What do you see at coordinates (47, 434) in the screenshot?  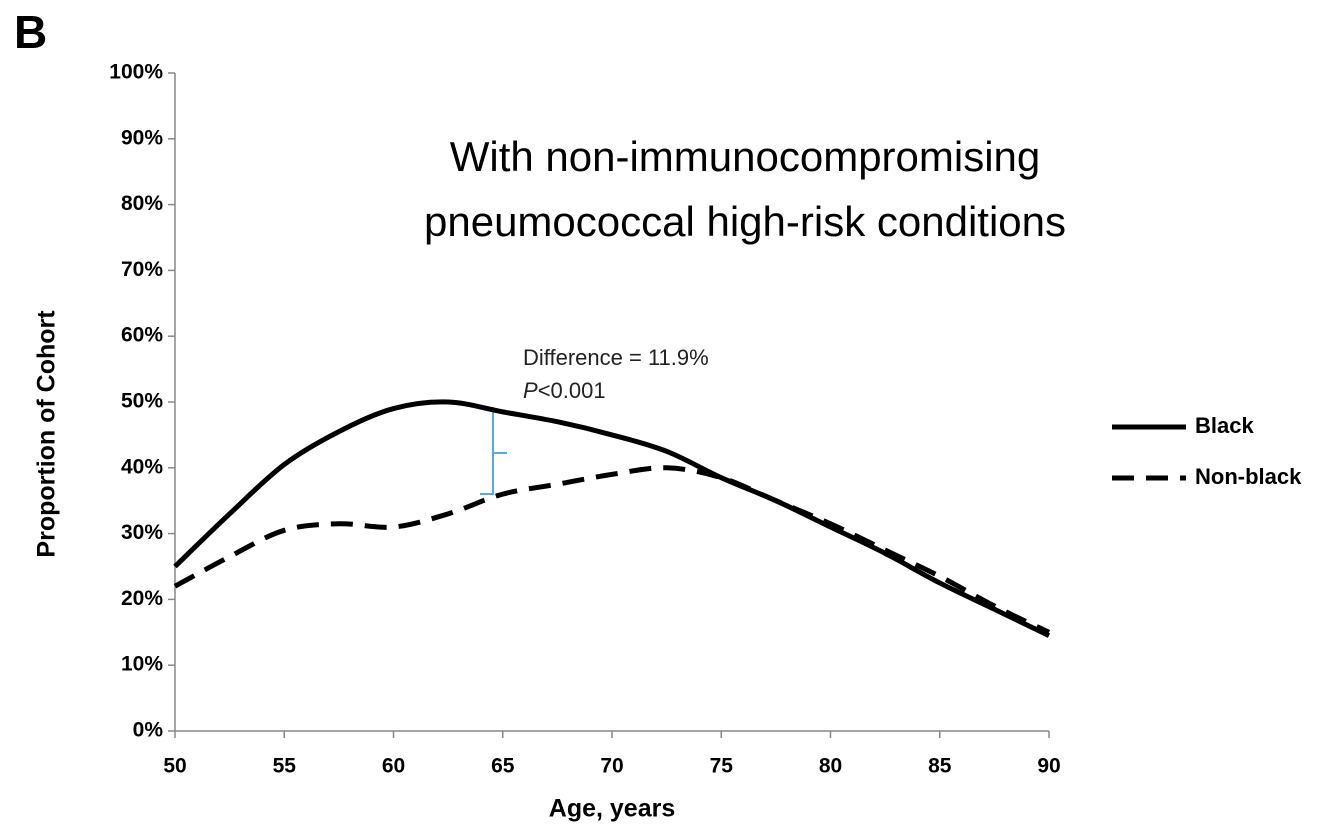 I see `y-axis-title: Proportion of Cohort` at bounding box center [47, 434].